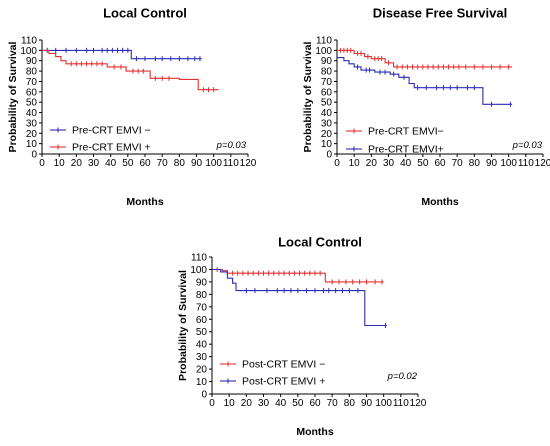 This screenshot has height=446, width=550. I want to click on series-2: Post-CRT EMVI +, so click(300, 328).